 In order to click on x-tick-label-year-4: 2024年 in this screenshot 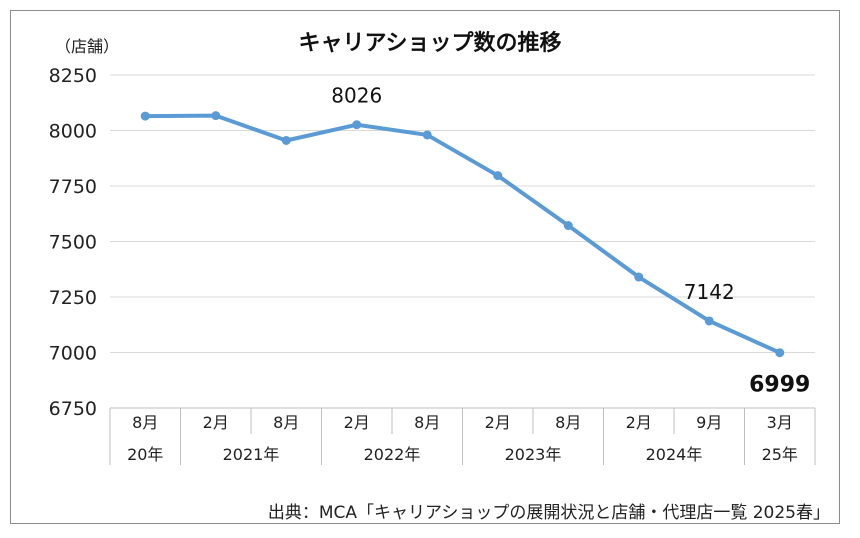, I will do `click(674, 454)`.